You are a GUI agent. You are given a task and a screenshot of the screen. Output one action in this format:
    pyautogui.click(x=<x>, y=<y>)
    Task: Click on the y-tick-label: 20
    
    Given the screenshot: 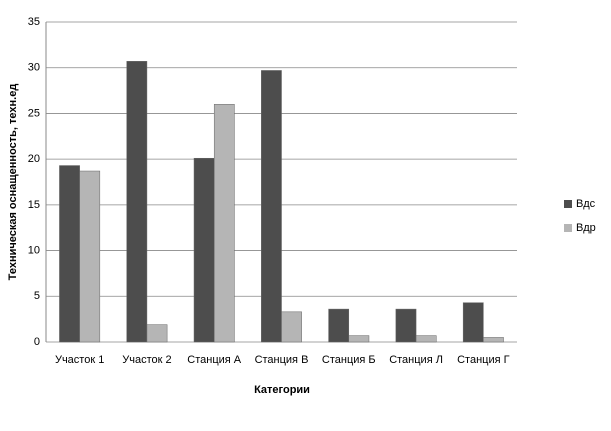 What is the action you would take?
    pyautogui.click(x=34, y=159)
    